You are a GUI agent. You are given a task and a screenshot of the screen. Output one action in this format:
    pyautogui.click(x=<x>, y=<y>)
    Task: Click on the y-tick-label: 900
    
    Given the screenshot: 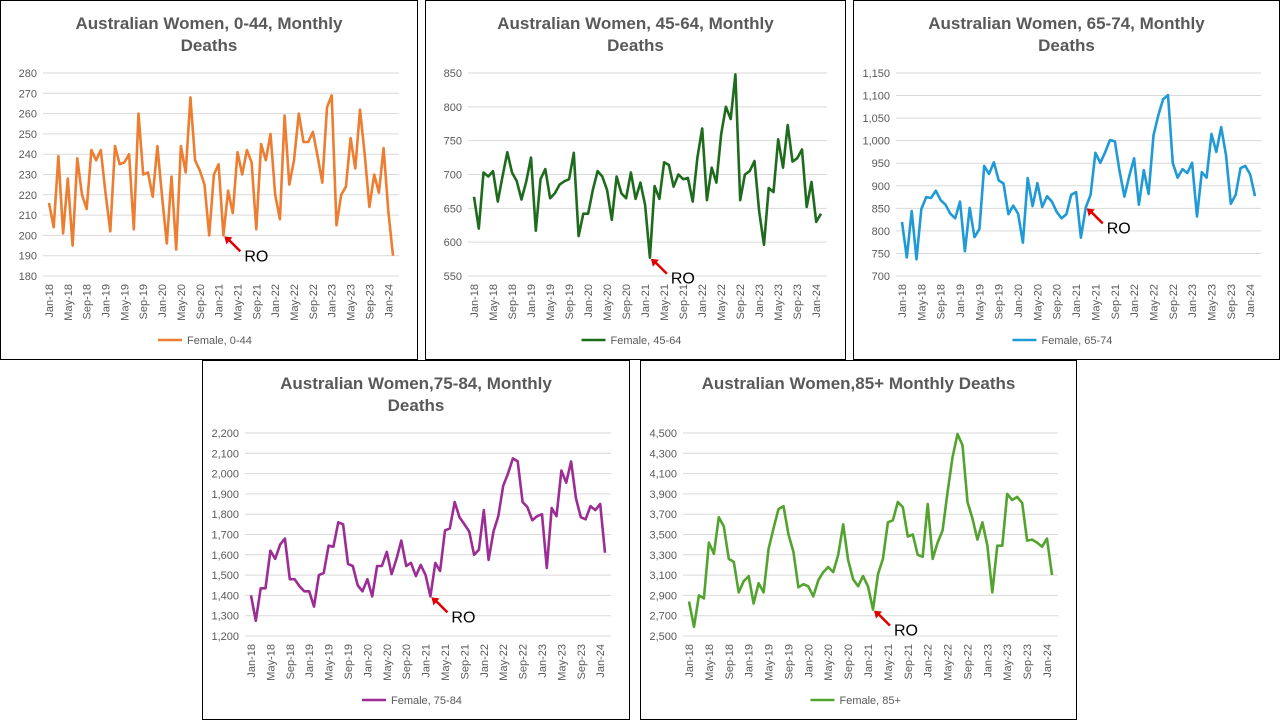 What is the action you would take?
    pyautogui.click(x=881, y=187)
    